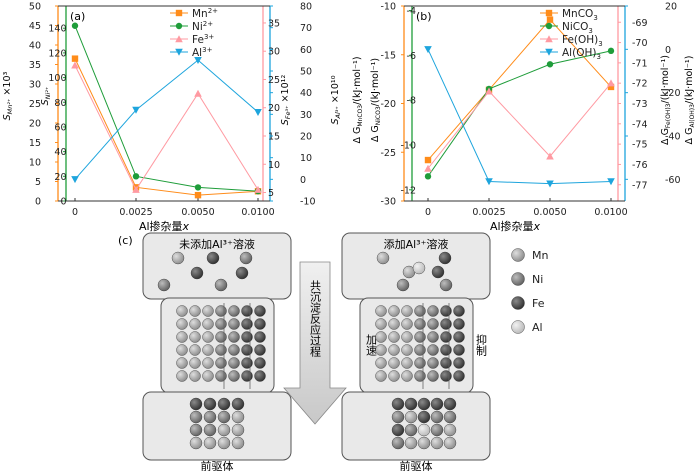  I want to click on tick-label: -20, so click(673, 93).